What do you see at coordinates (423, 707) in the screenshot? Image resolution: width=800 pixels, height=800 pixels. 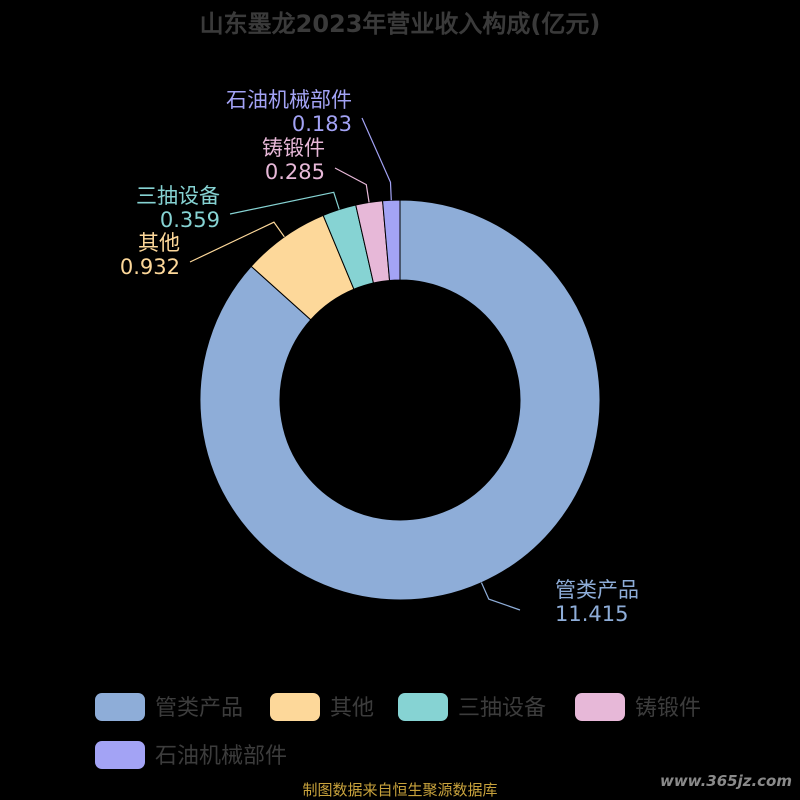 I see `slice-3-legend-swatch` at bounding box center [423, 707].